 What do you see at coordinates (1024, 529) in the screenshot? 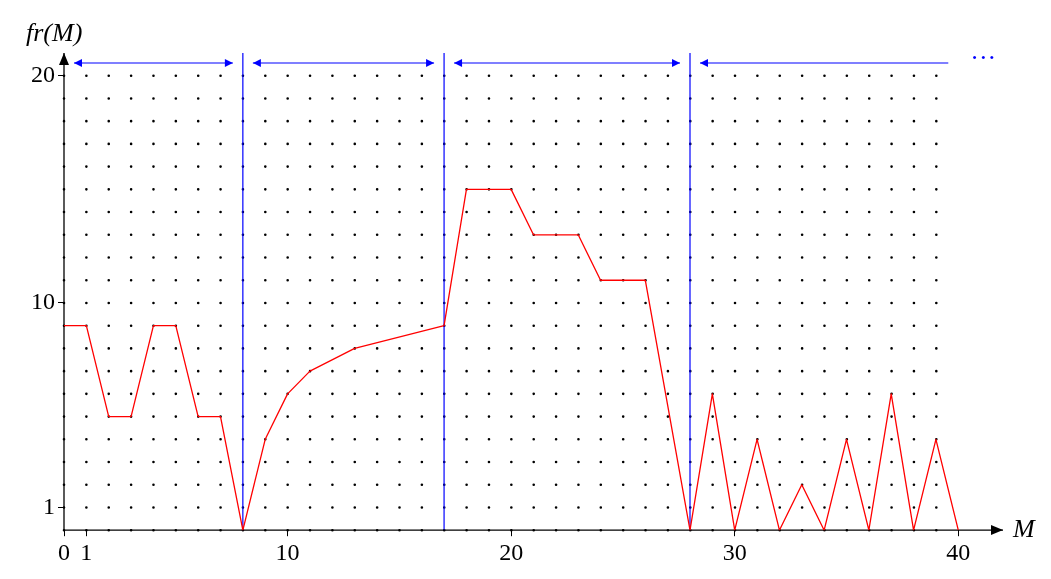
I see `x-axis-title: M` at bounding box center [1024, 529].